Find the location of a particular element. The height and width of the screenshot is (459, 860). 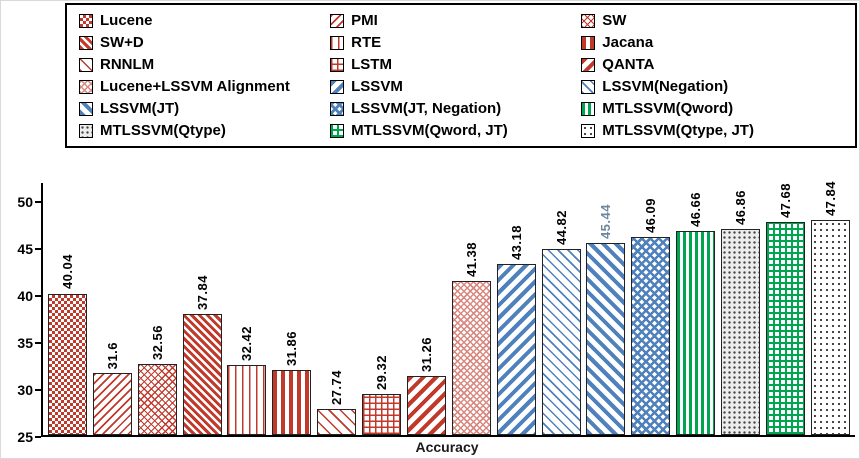

green-vstripe-swatch-icon is located at coordinates (588, 108).